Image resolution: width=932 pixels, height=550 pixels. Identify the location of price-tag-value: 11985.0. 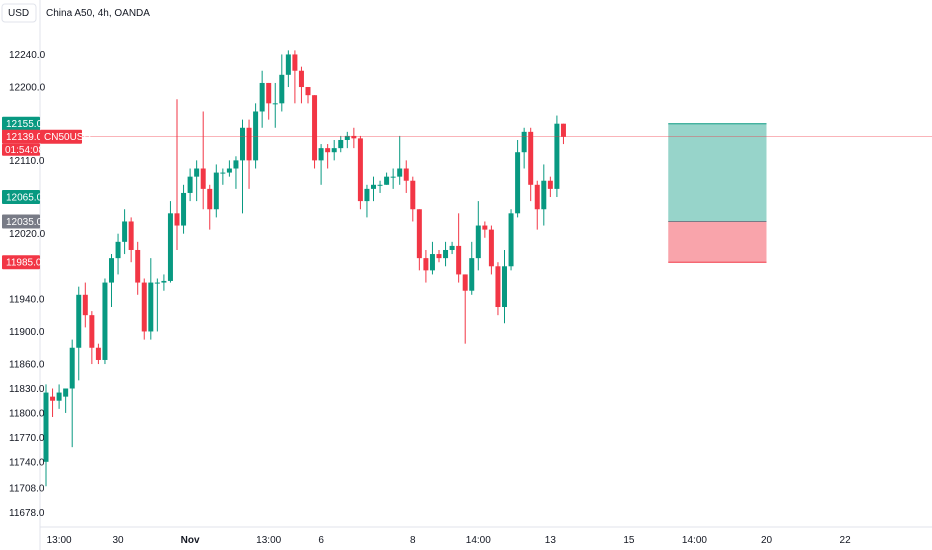
(24, 263).